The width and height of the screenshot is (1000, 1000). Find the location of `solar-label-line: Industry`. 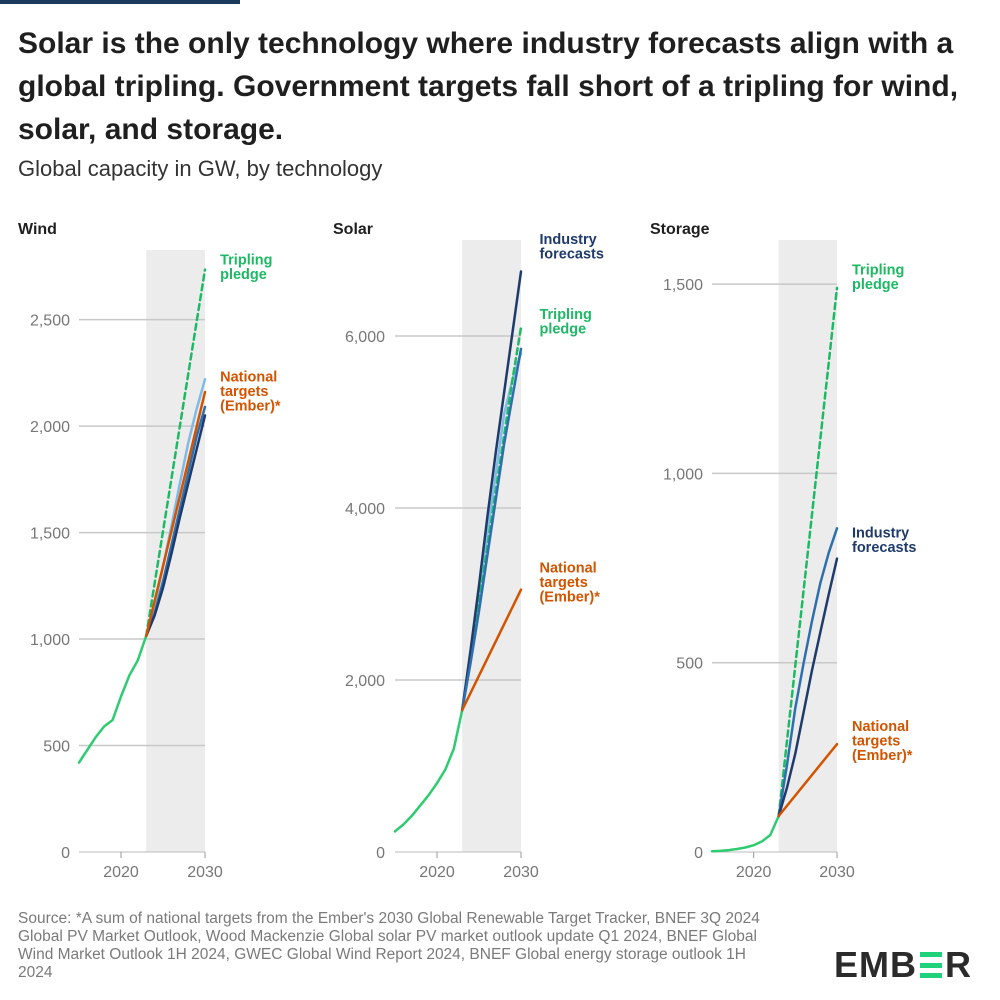

solar-label-line: Industry is located at coordinates (567, 240).